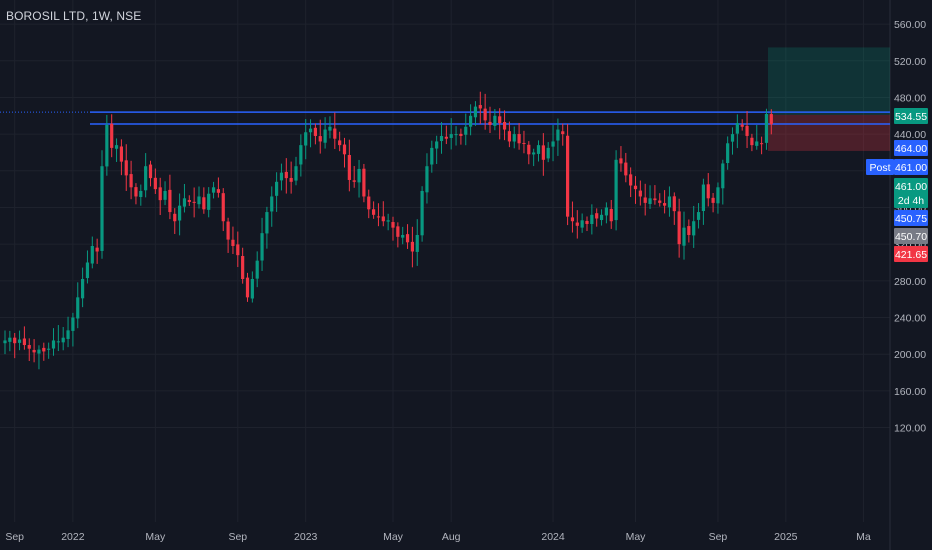 Image resolution: width=932 pixels, height=550 pixels. Describe the element at coordinates (438, 537) in the screenshot. I see `time-axis: Sep 2022 May Sep 2023 May Aug 2024 May Sep 2025 Ma` at that location.